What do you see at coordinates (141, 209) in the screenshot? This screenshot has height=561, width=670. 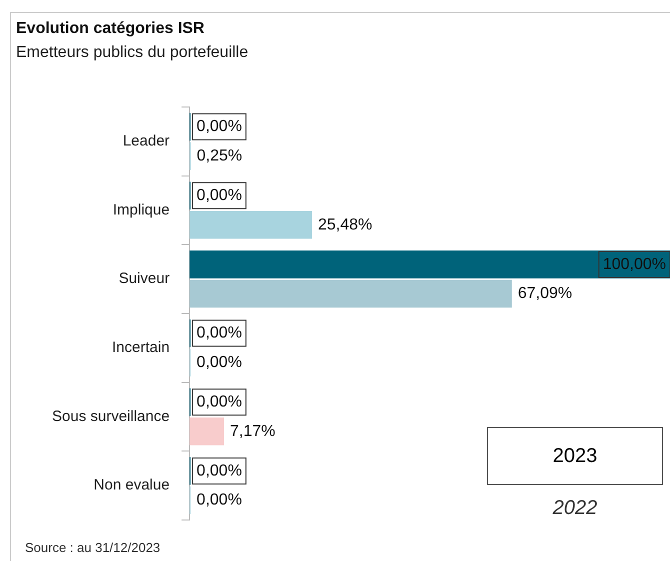 I see `y-tick-label: Implique` at bounding box center [141, 209].